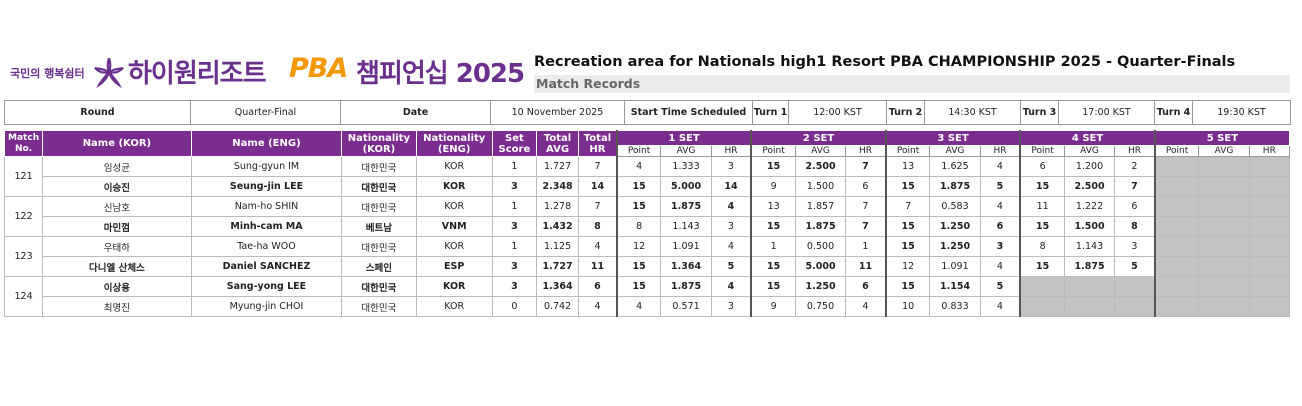 The image size is (1302, 406). Describe the element at coordinates (23, 296) in the screenshot. I see `match-no: 124` at that location.